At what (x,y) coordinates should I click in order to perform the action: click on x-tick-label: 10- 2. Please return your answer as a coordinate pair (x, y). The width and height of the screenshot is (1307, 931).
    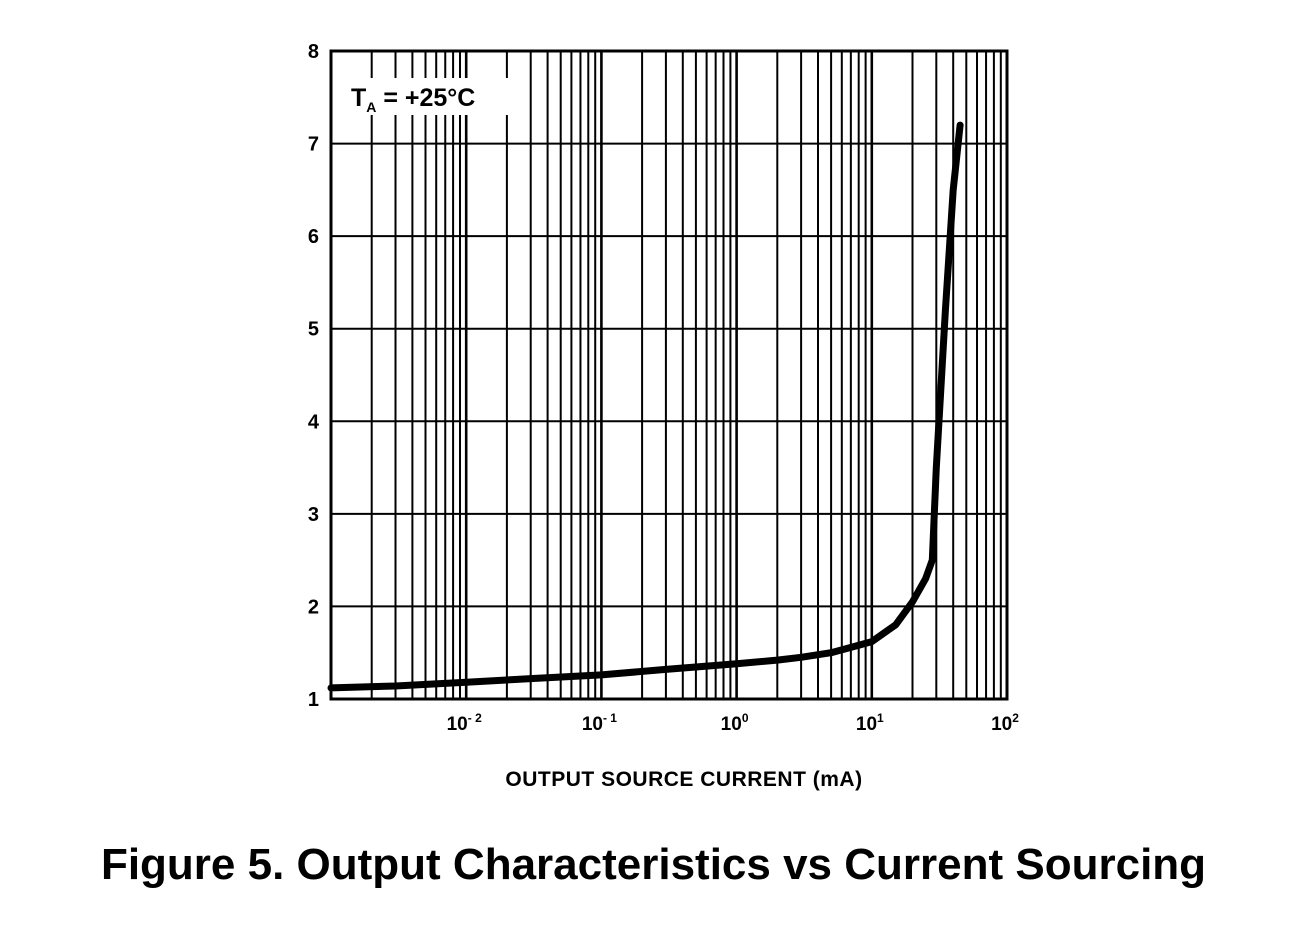
    Looking at the image, I should click on (464, 723).